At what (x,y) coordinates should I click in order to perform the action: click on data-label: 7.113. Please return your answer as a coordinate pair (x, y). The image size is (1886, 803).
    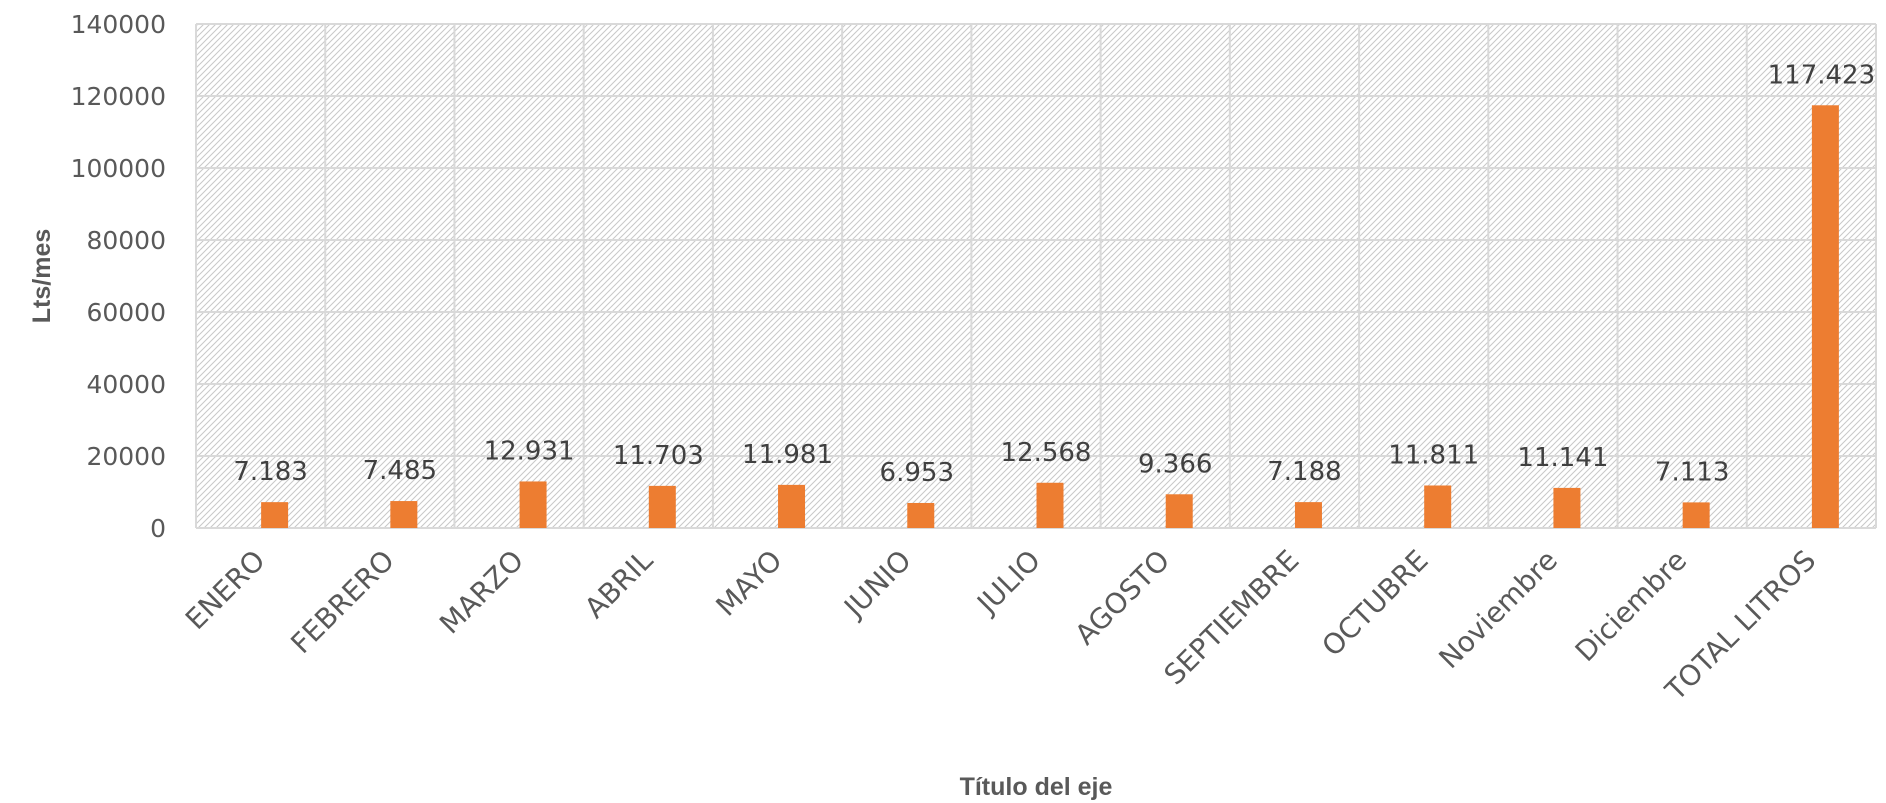
    Looking at the image, I should click on (1692, 472).